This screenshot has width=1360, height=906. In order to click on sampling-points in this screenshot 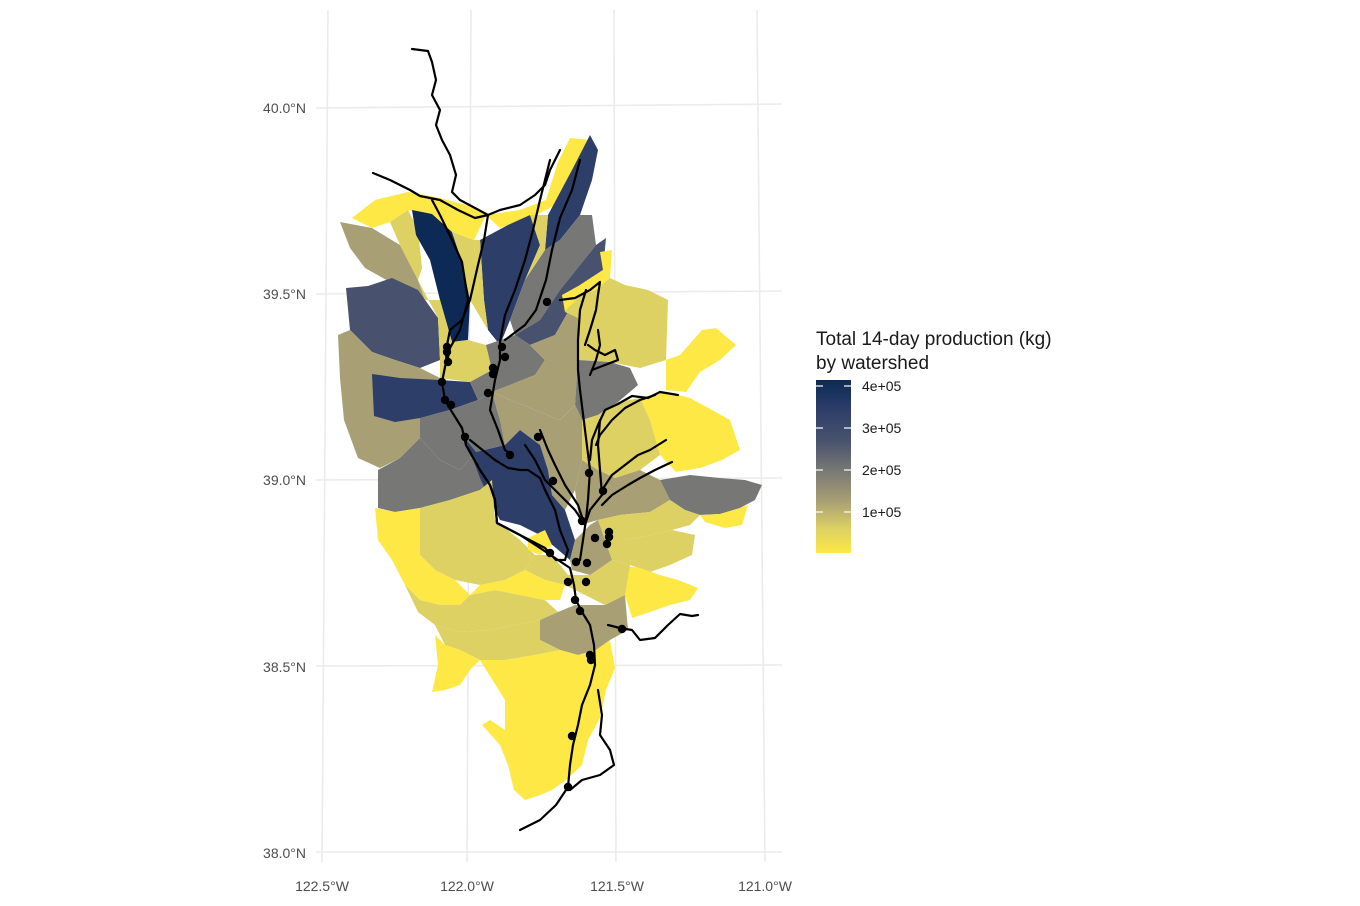, I will do `click(532, 544)`.